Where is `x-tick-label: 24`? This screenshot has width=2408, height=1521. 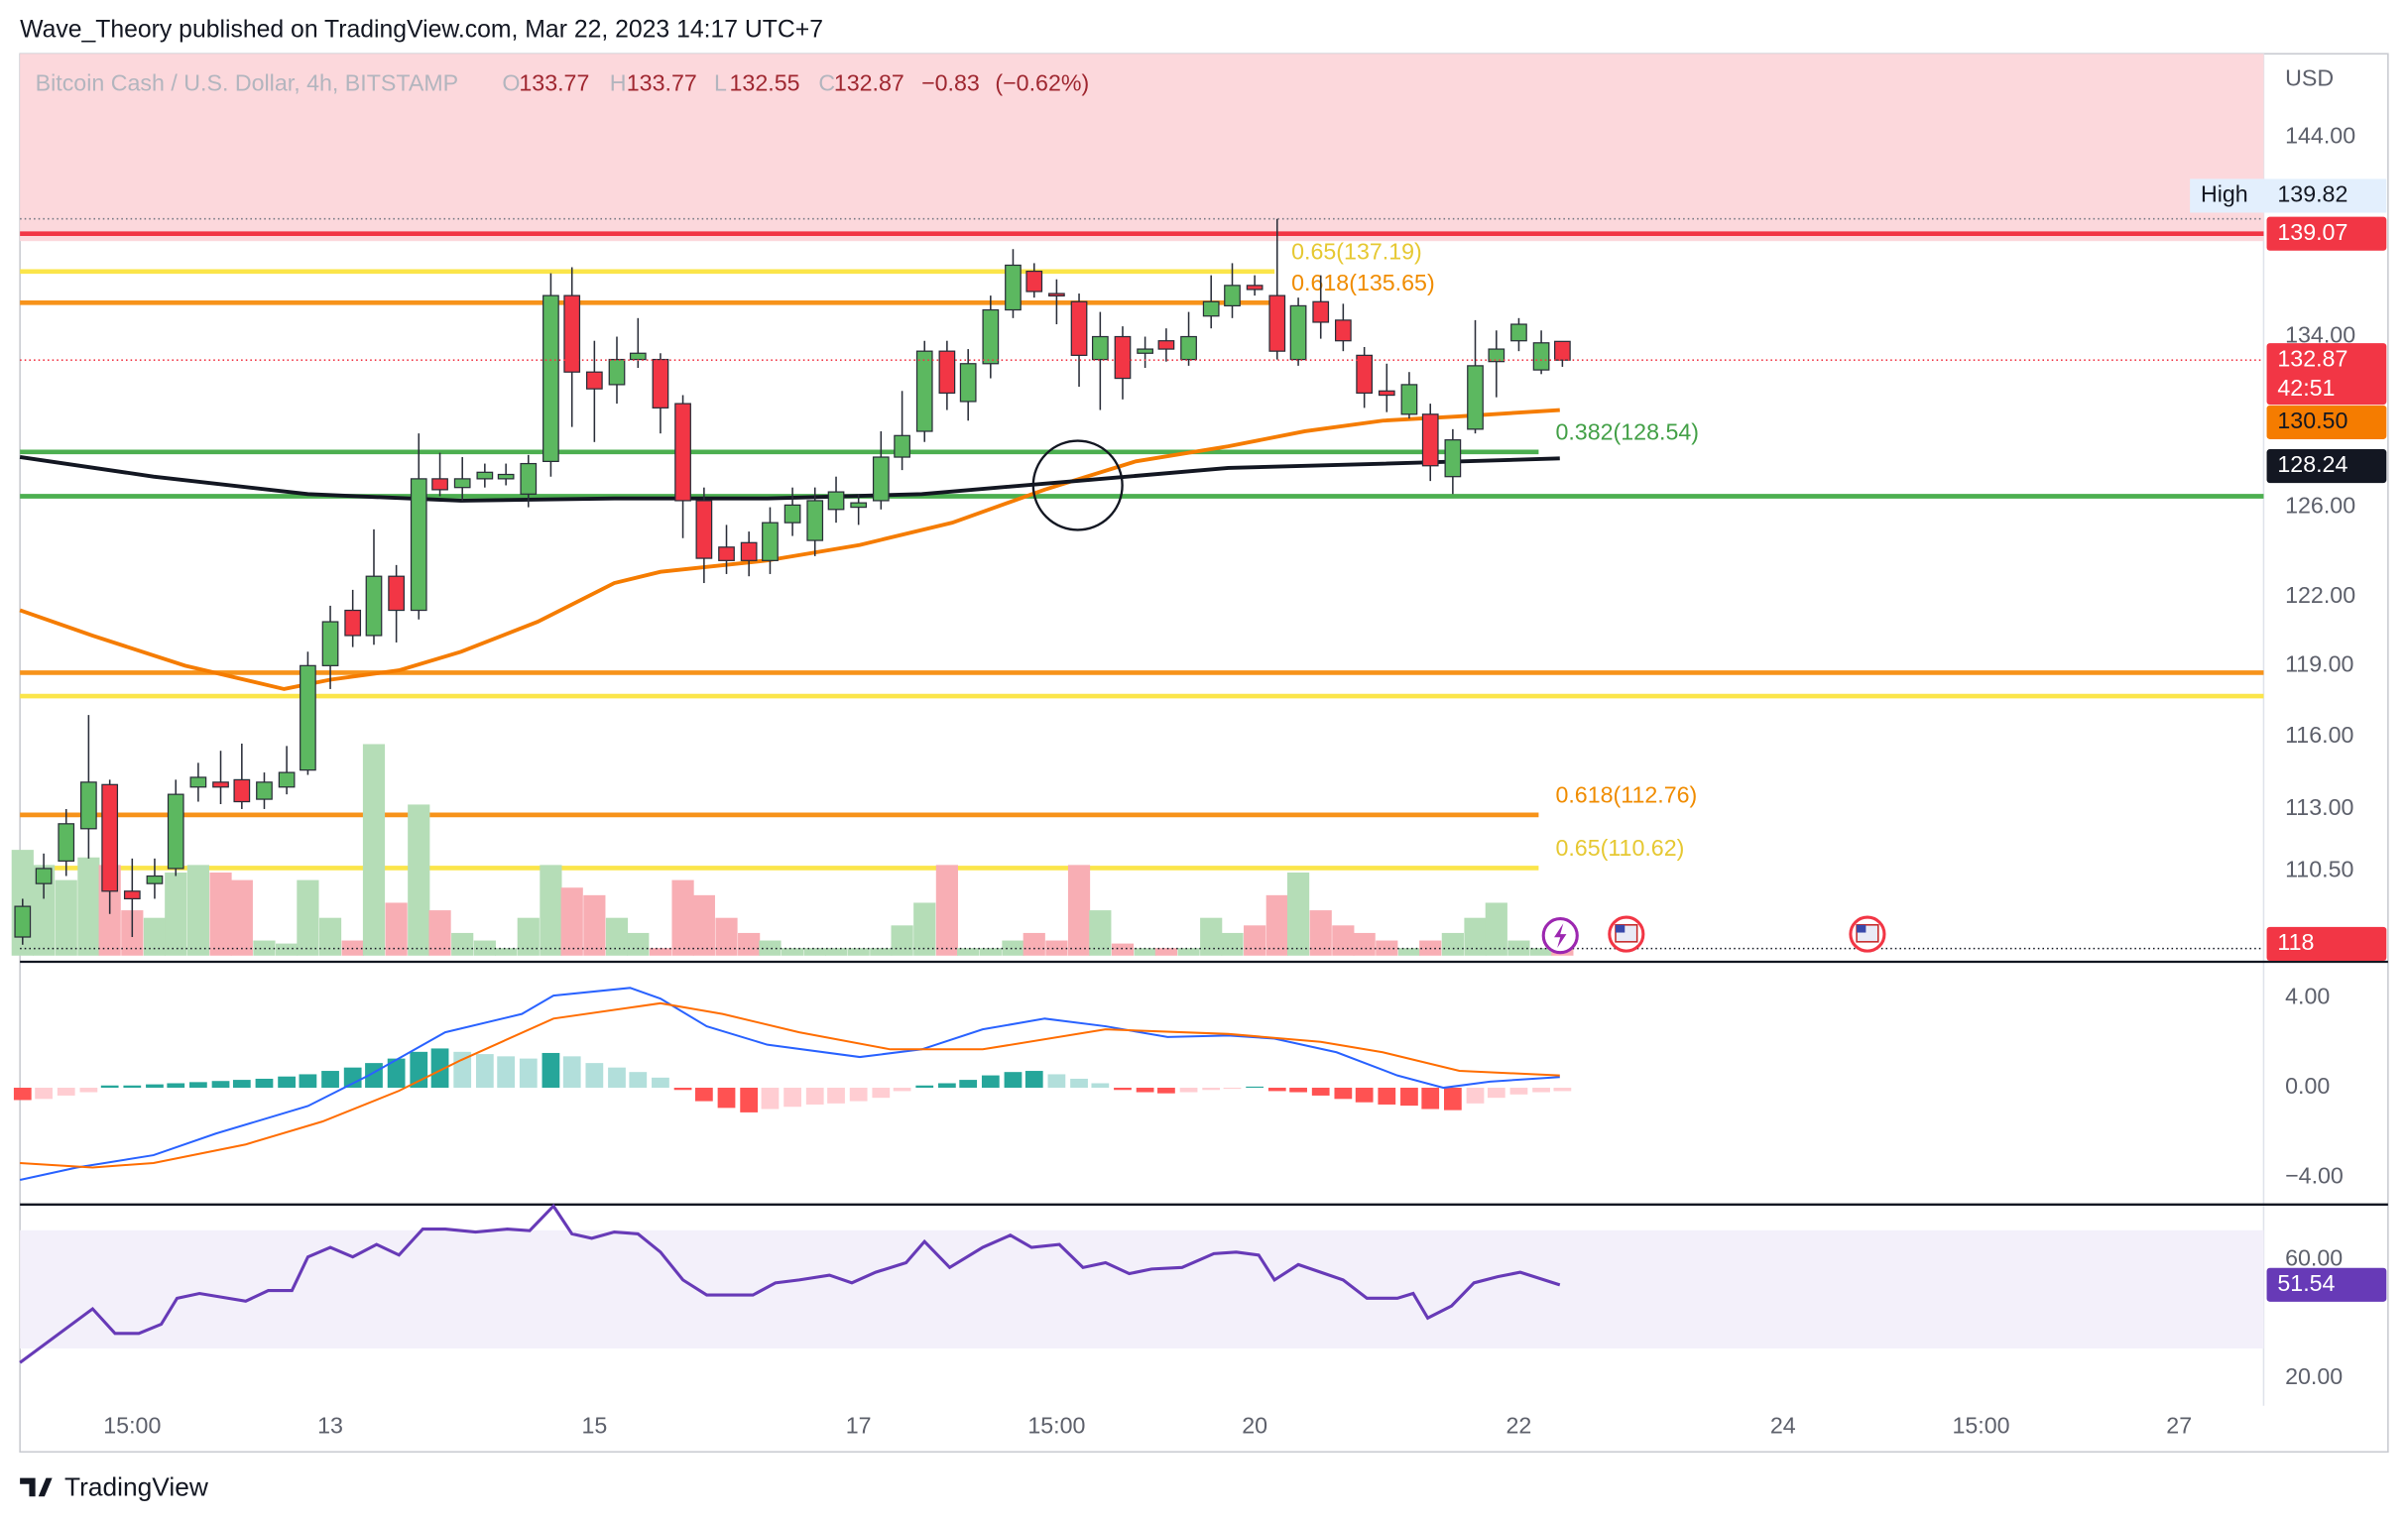
x-tick-label: 24 is located at coordinates (1783, 1426).